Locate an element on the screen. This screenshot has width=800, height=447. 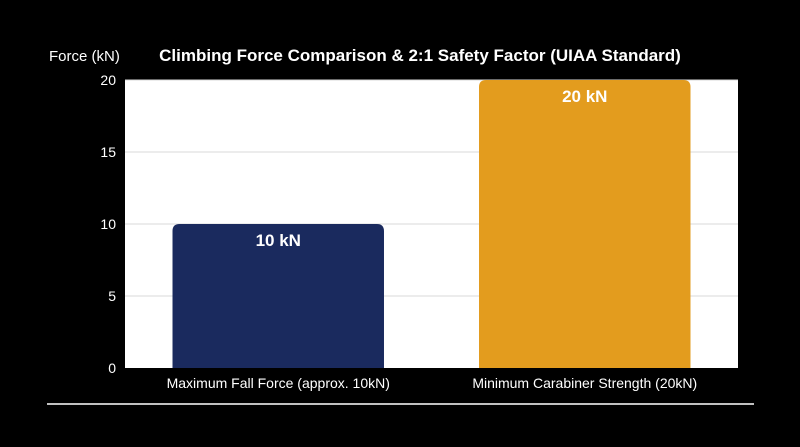
y-tick-label: 10 is located at coordinates (108, 224).